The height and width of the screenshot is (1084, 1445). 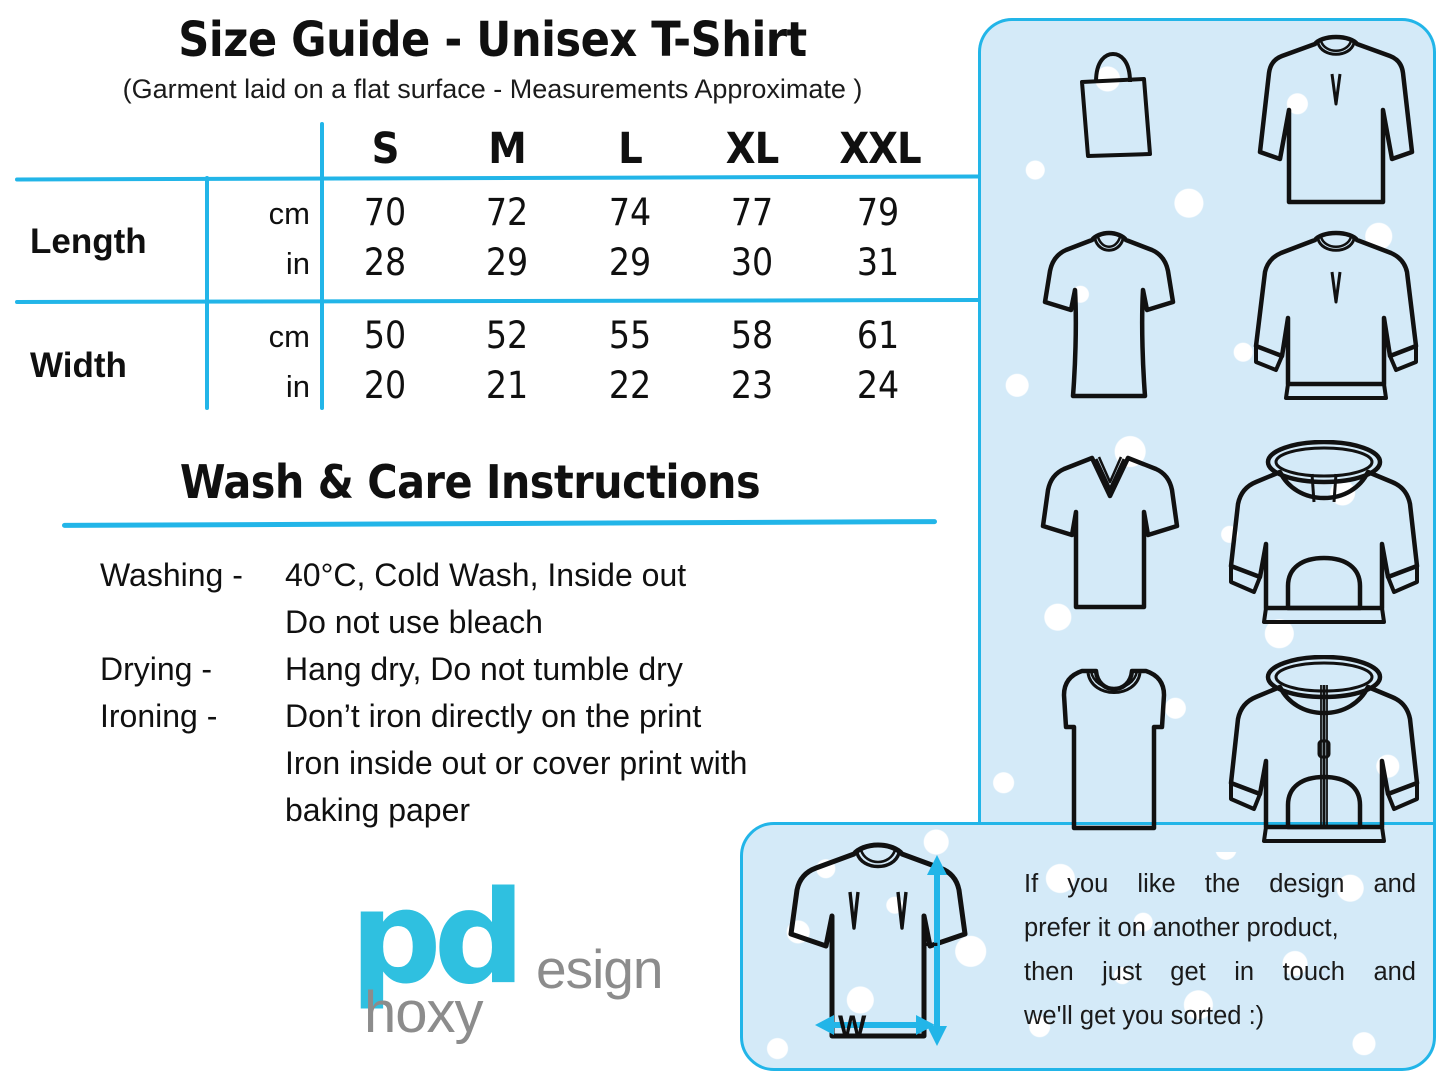 What do you see at coordinates (599, 969) in the screenshot?
I see `logo-suffix: esign` at bounding box center [599, 969].